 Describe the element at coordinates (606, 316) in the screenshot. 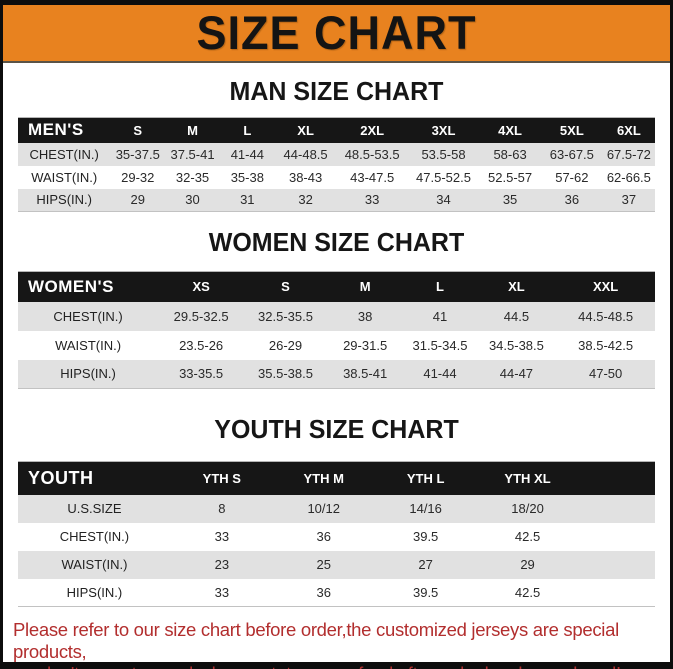

I see `measurement-value: 44.5-48.5` at that location.